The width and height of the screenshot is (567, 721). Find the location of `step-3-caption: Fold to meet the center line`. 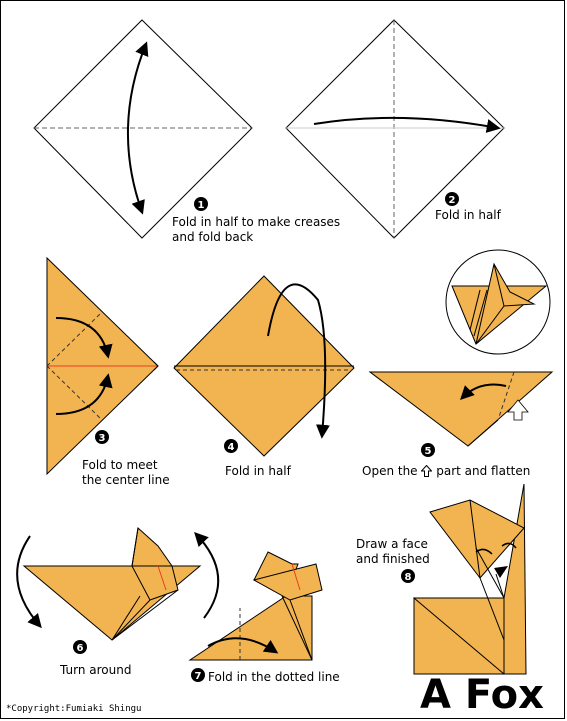

step-3-caption: Fold to meet the center line is located at coordinates (126, 472).